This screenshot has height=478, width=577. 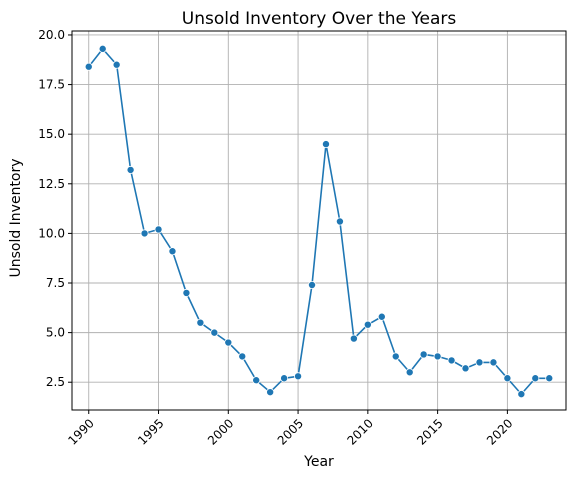 What do you see at coordinates (16, 217) in the screenshot?
I see `y-axis-label: Unsold Inventory` at bounding box center [16, 217].